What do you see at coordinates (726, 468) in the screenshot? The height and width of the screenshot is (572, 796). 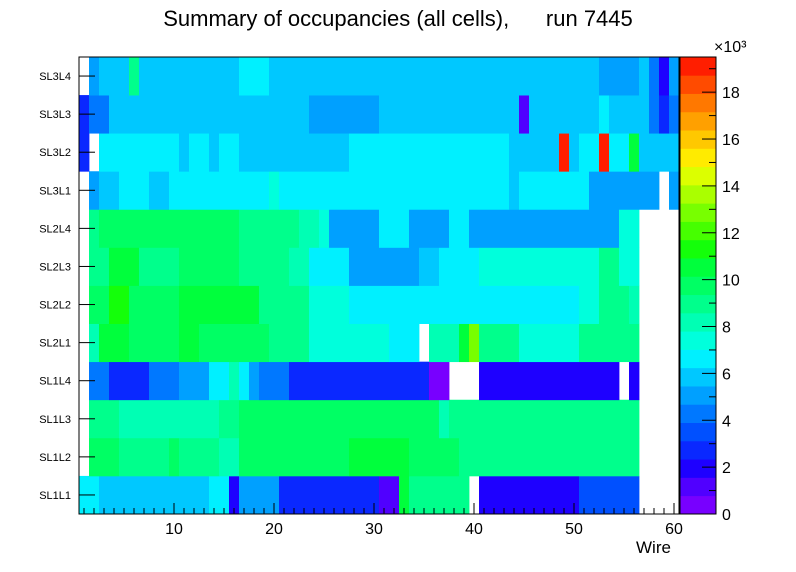 I see `z-tick-label: 2` at bounding box center [726, 468].